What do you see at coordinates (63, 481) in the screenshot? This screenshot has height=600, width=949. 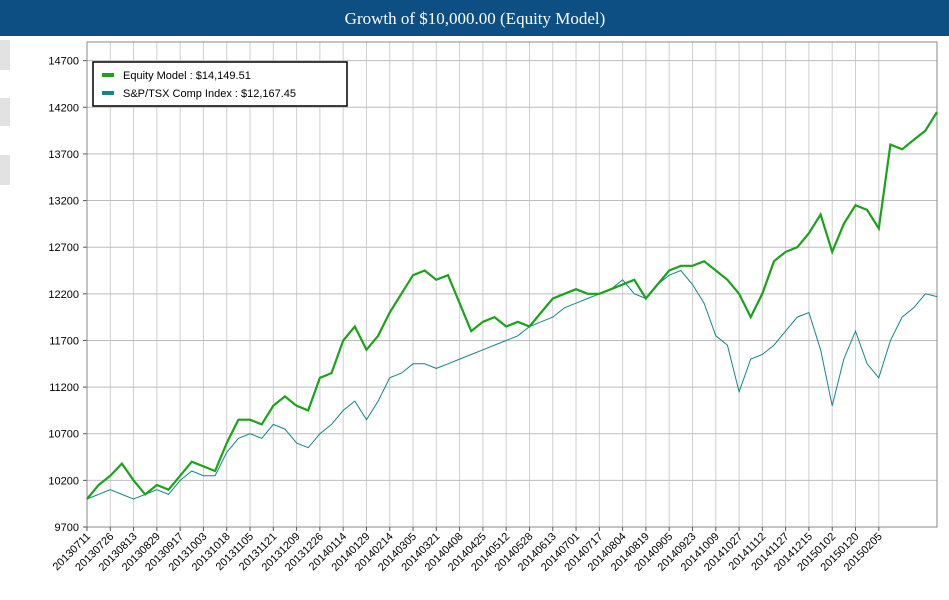 I see `y-tick-label: 10200` at bounding box center [63, 481].